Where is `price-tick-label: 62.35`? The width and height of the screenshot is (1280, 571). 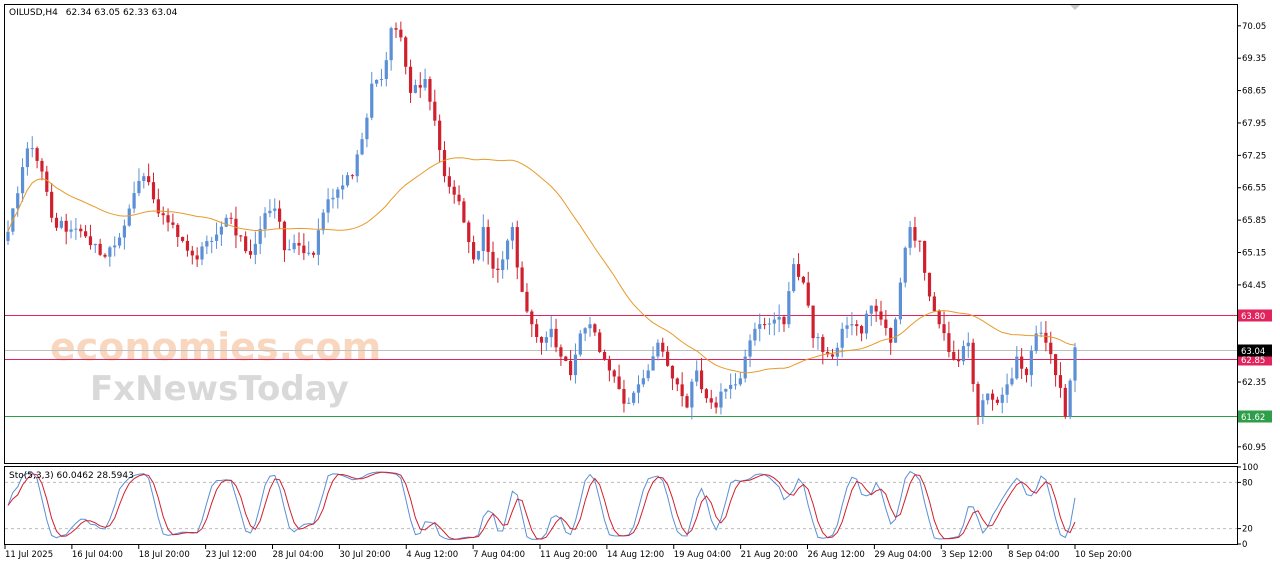 price-tick-label: 62.35 is located at coordinates (1254, 383).